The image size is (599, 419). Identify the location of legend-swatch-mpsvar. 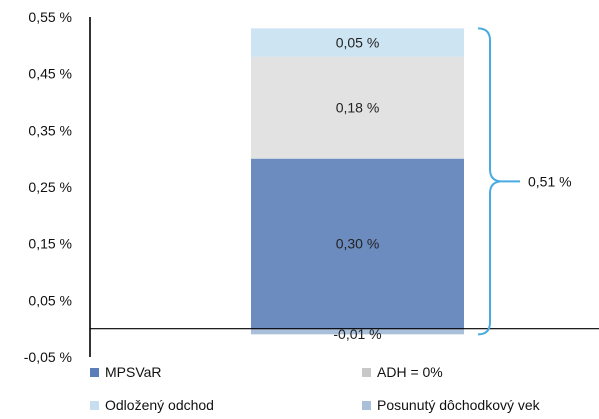
(94, 372).